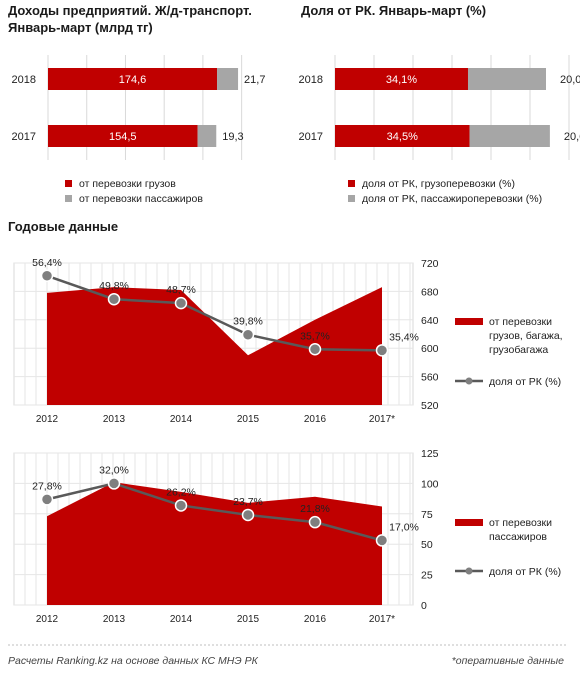 The image size is (580, 679). What do you see at coordinates (572, 137) in the screenshot?
I see `share-data-label: 20,6%` at bounding box center [572, 137].